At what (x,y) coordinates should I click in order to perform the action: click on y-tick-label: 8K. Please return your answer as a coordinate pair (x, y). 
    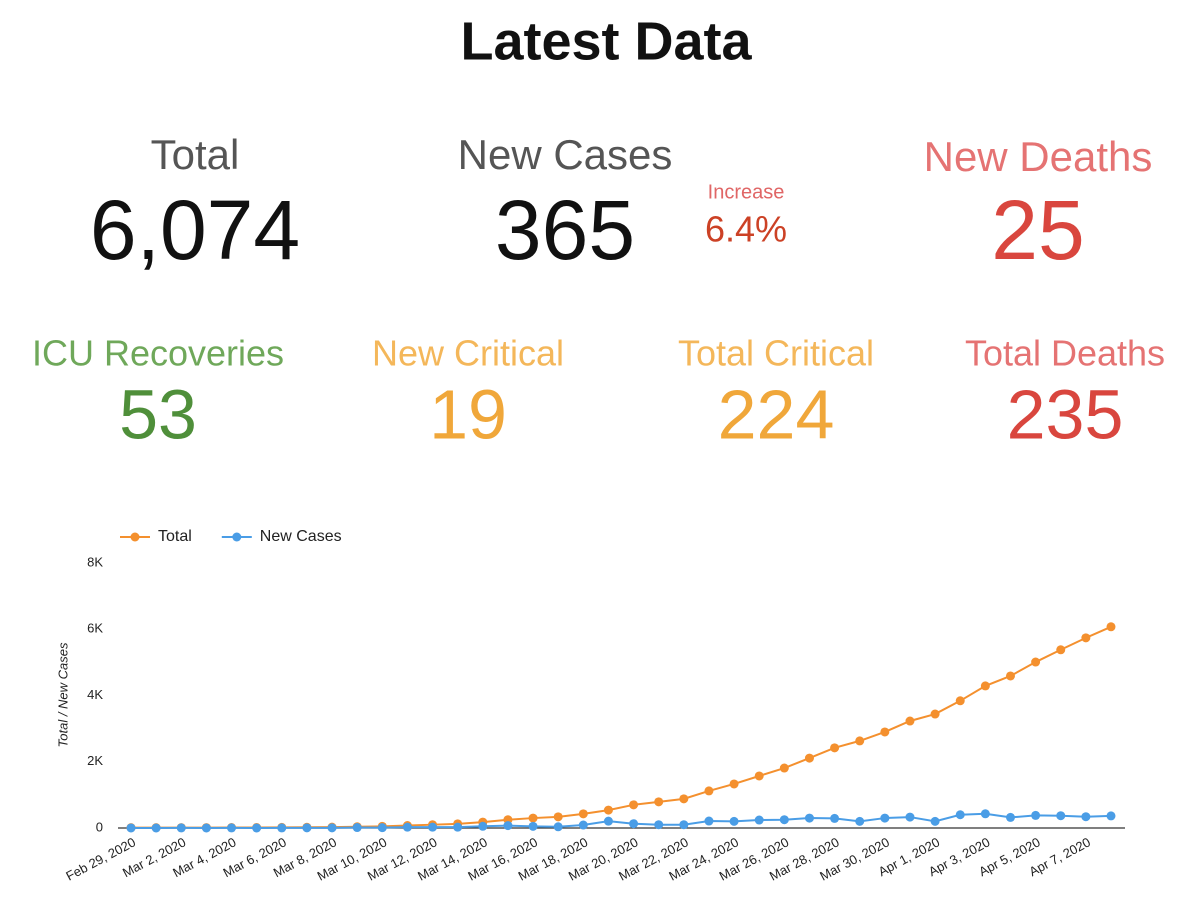
    Looking at the image, I should click on (95, 561).